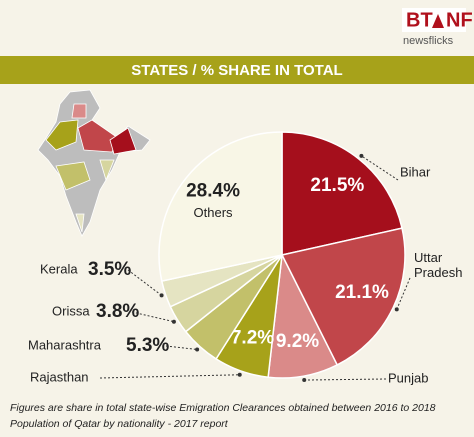 This screenshot has width=474, height=437. I want to click on value-label: 28.4%, so click(213, 190).